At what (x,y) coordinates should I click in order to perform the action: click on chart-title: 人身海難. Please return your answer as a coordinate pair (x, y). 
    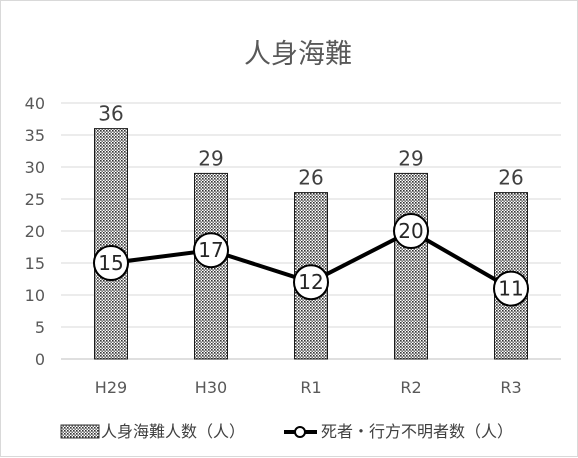
    Looking at the image, I should click on (298, 54).